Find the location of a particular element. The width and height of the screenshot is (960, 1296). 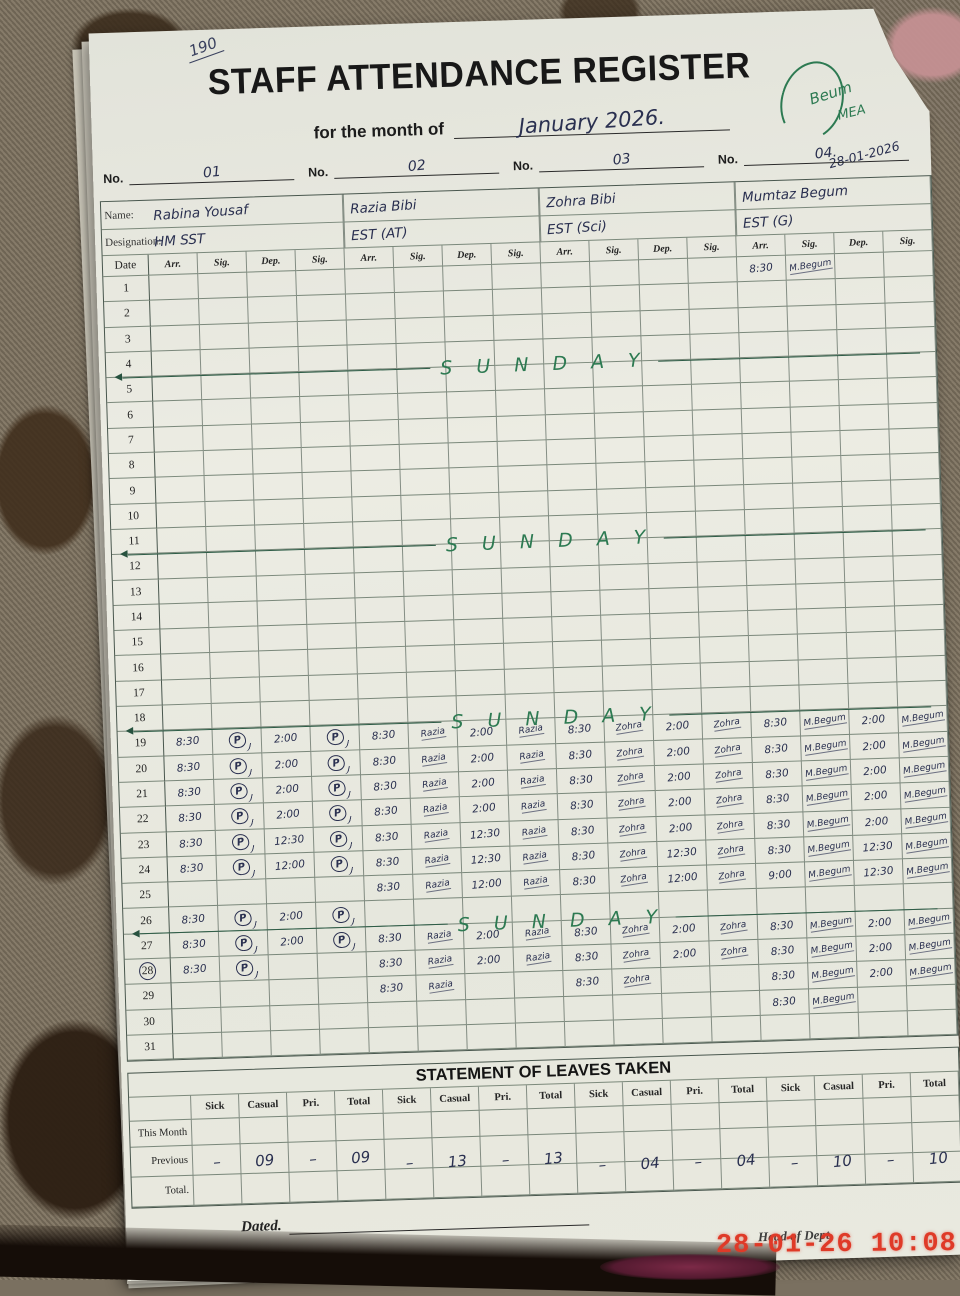

day-cell: 14 is located at coordinates (137, 618).